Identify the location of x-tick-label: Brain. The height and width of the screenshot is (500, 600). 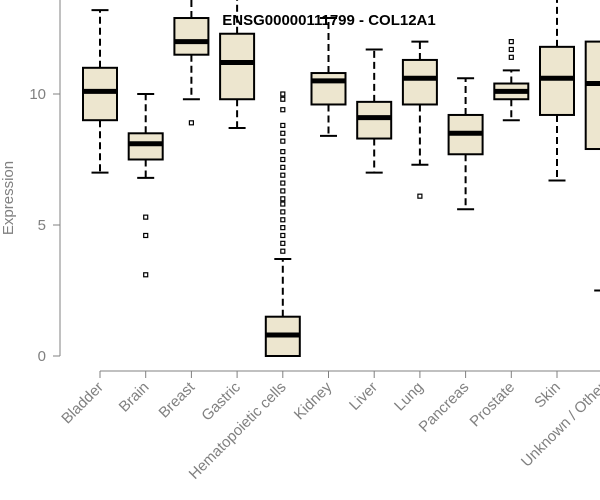
(134, 397).